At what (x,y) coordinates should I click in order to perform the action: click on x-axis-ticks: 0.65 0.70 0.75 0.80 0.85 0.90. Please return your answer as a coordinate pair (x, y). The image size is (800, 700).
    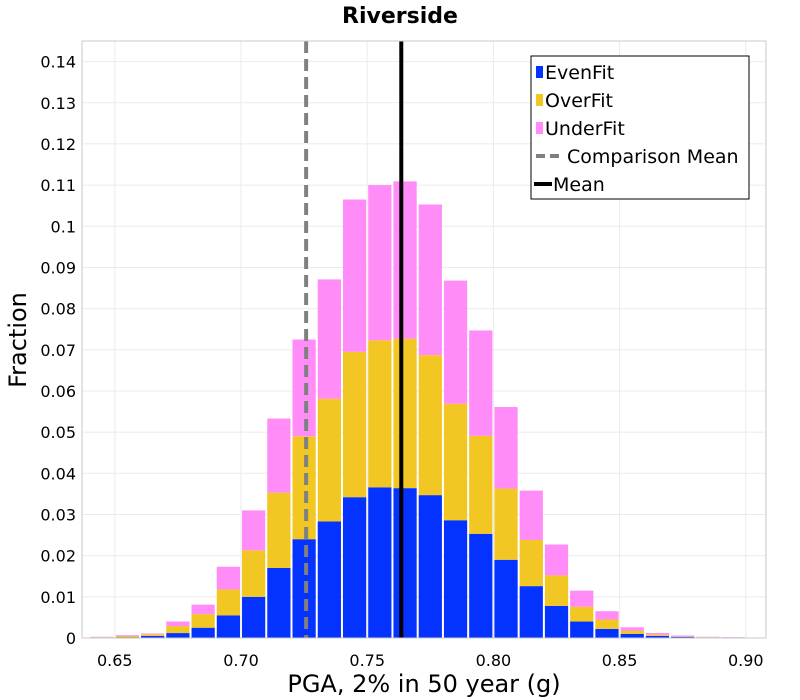
    Looking at the image, I should click on (430, 660).